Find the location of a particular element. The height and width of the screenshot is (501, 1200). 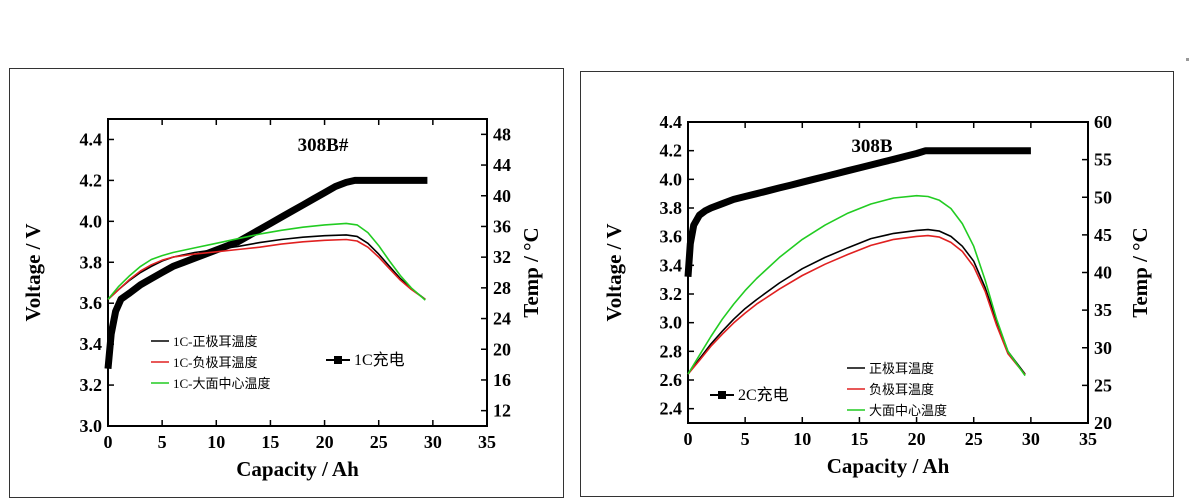

chart-title: 308B is located at coordinates (872, 146).